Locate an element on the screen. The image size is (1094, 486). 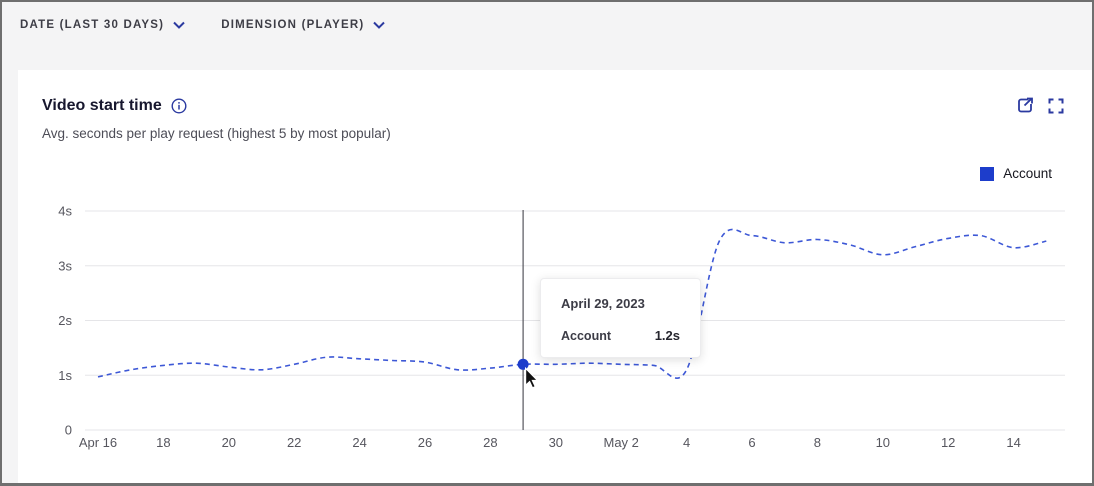
x-tick-label: 28 is located at coordinates (490, 442).